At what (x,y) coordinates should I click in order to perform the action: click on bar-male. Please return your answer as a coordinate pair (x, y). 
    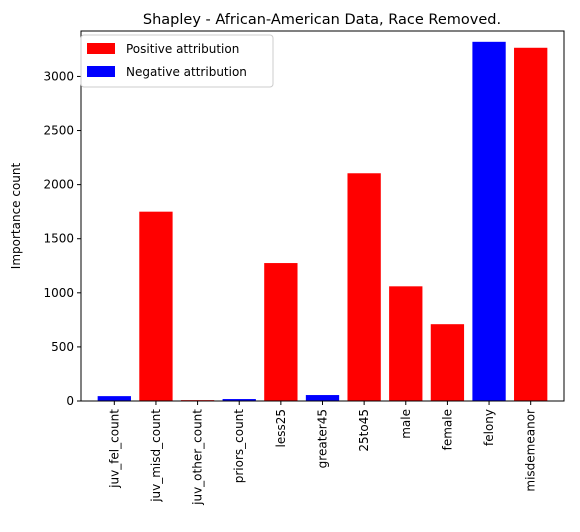
    Looking at the image, I should click on (406, 343).